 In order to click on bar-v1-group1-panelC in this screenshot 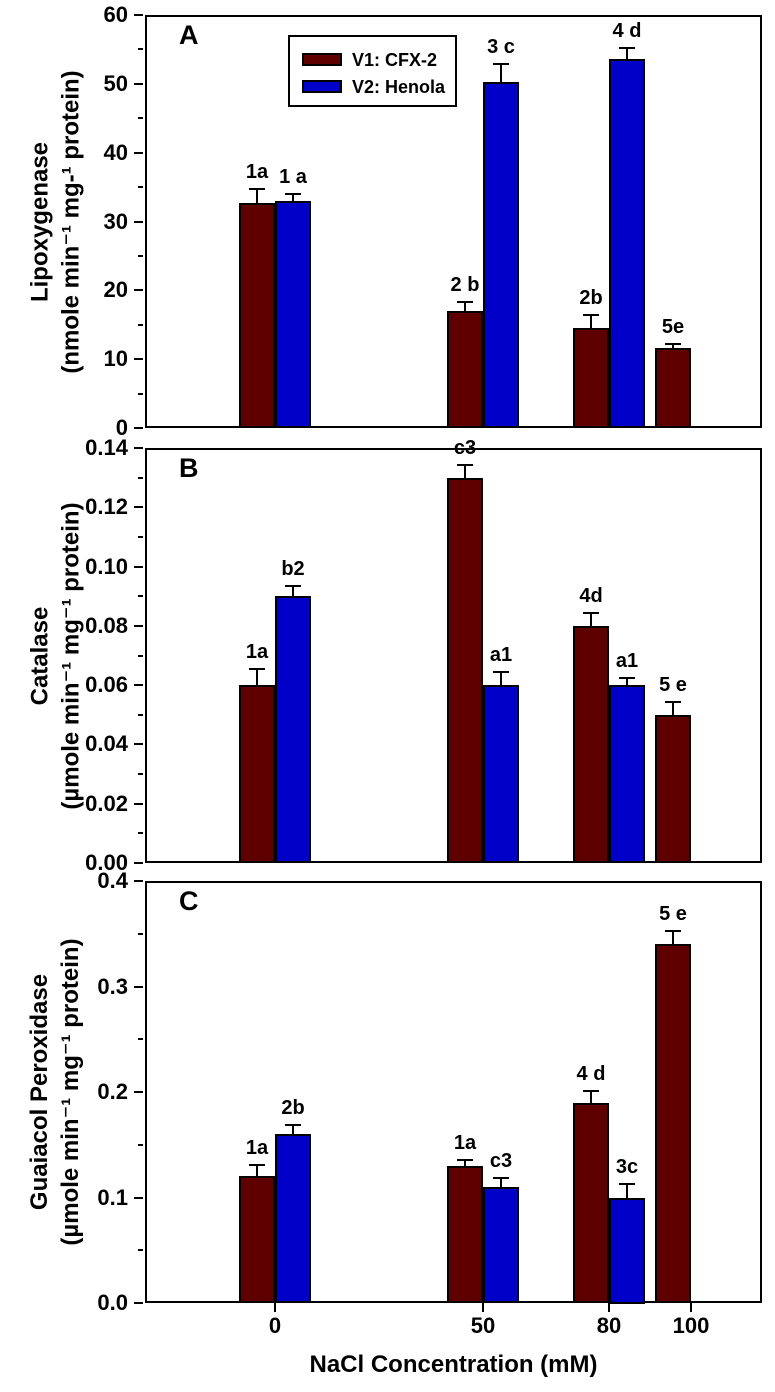, I will do `click(465, 1234)`.